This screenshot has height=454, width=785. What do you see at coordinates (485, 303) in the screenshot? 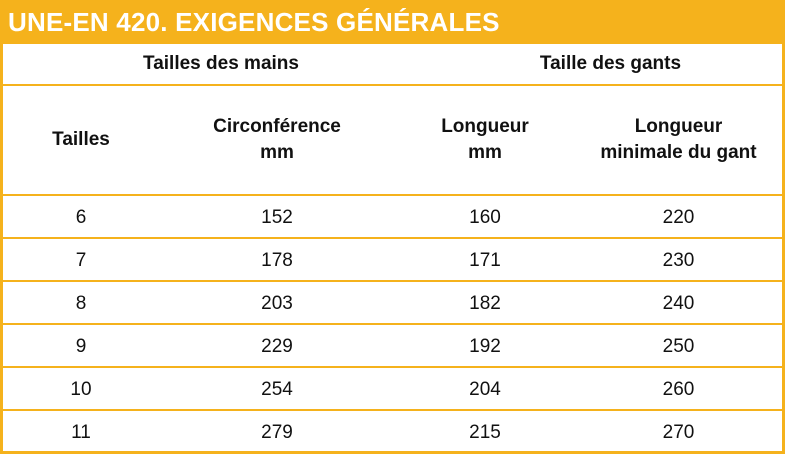
I see `cell-length: 182` at bounding box center [485, 303].